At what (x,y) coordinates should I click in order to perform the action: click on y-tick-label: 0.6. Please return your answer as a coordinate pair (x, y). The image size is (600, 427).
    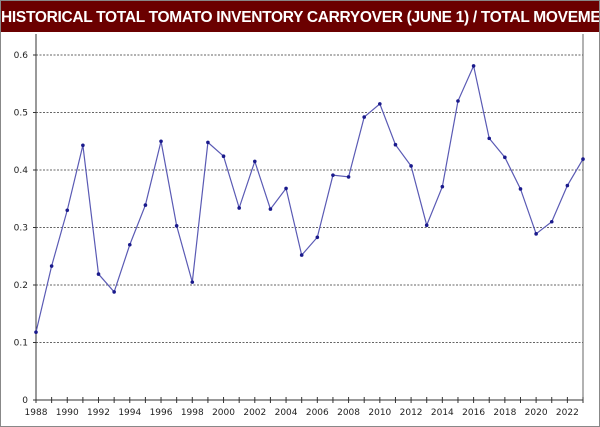
    Looking at the image, I should click on (21, 56).